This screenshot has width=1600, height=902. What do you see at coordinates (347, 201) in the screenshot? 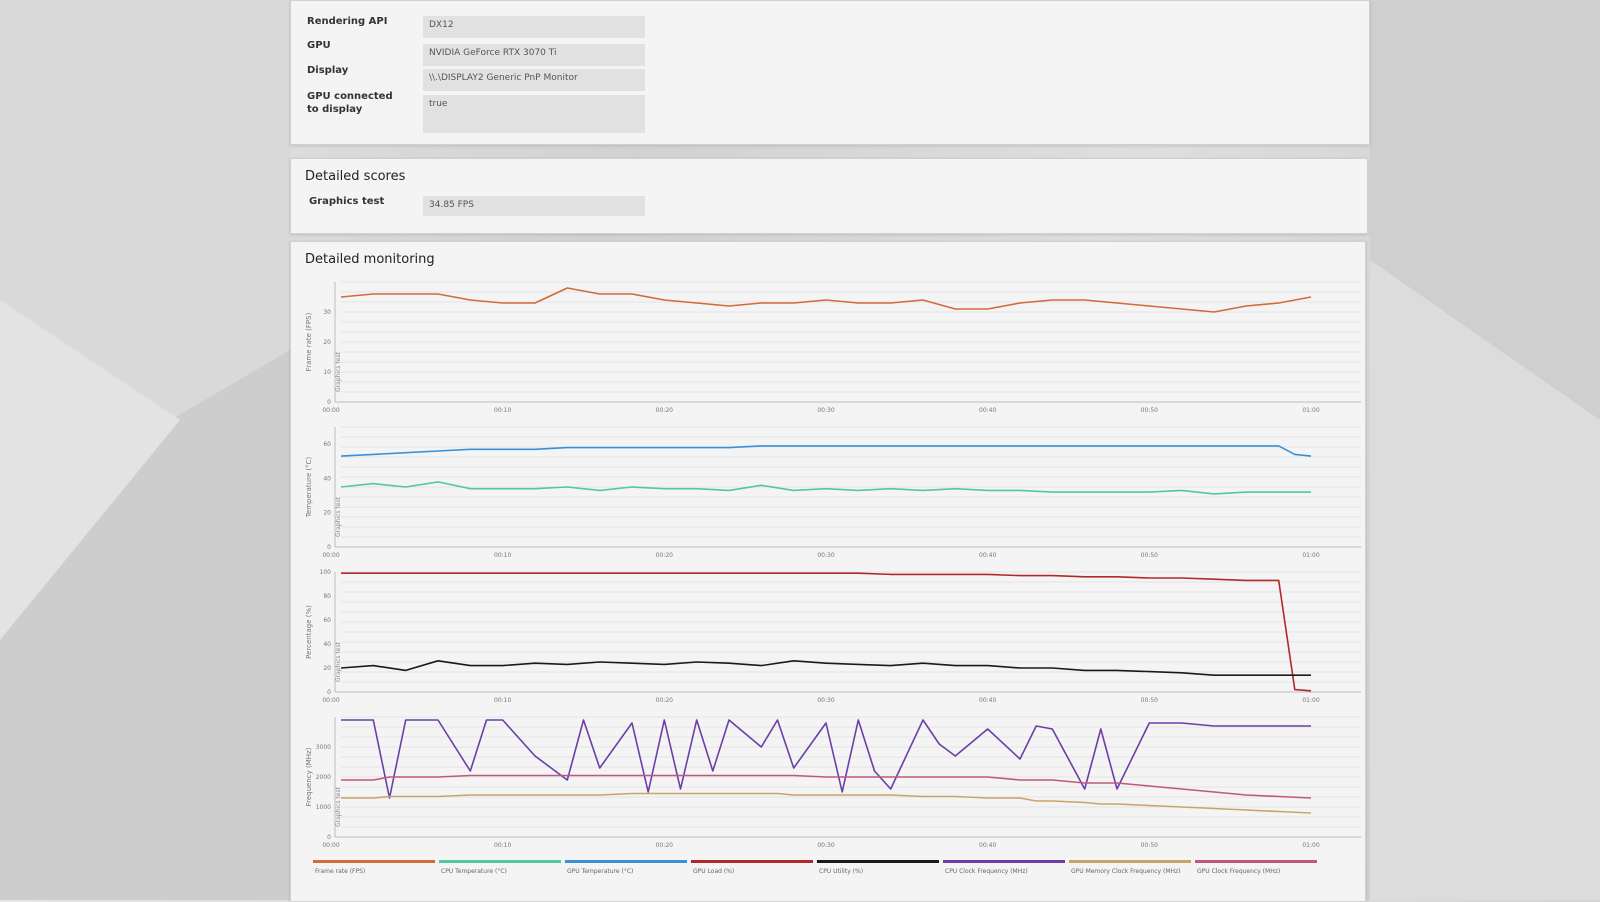
I see `score-label-graphics-test: Graphics test` at bounding box center [347, 201].